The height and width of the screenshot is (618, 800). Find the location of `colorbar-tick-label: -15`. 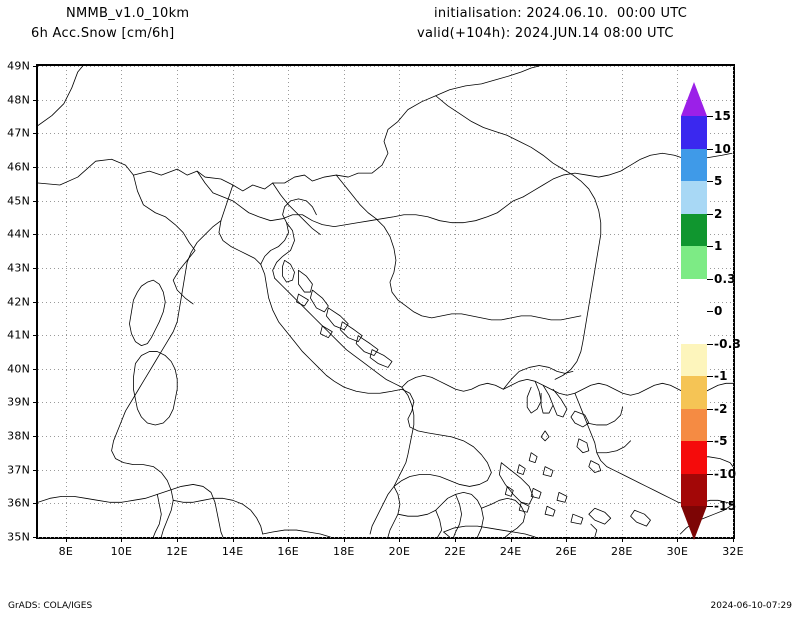

colorbar-tick-label: -15 is located at coordinates (725, 506).